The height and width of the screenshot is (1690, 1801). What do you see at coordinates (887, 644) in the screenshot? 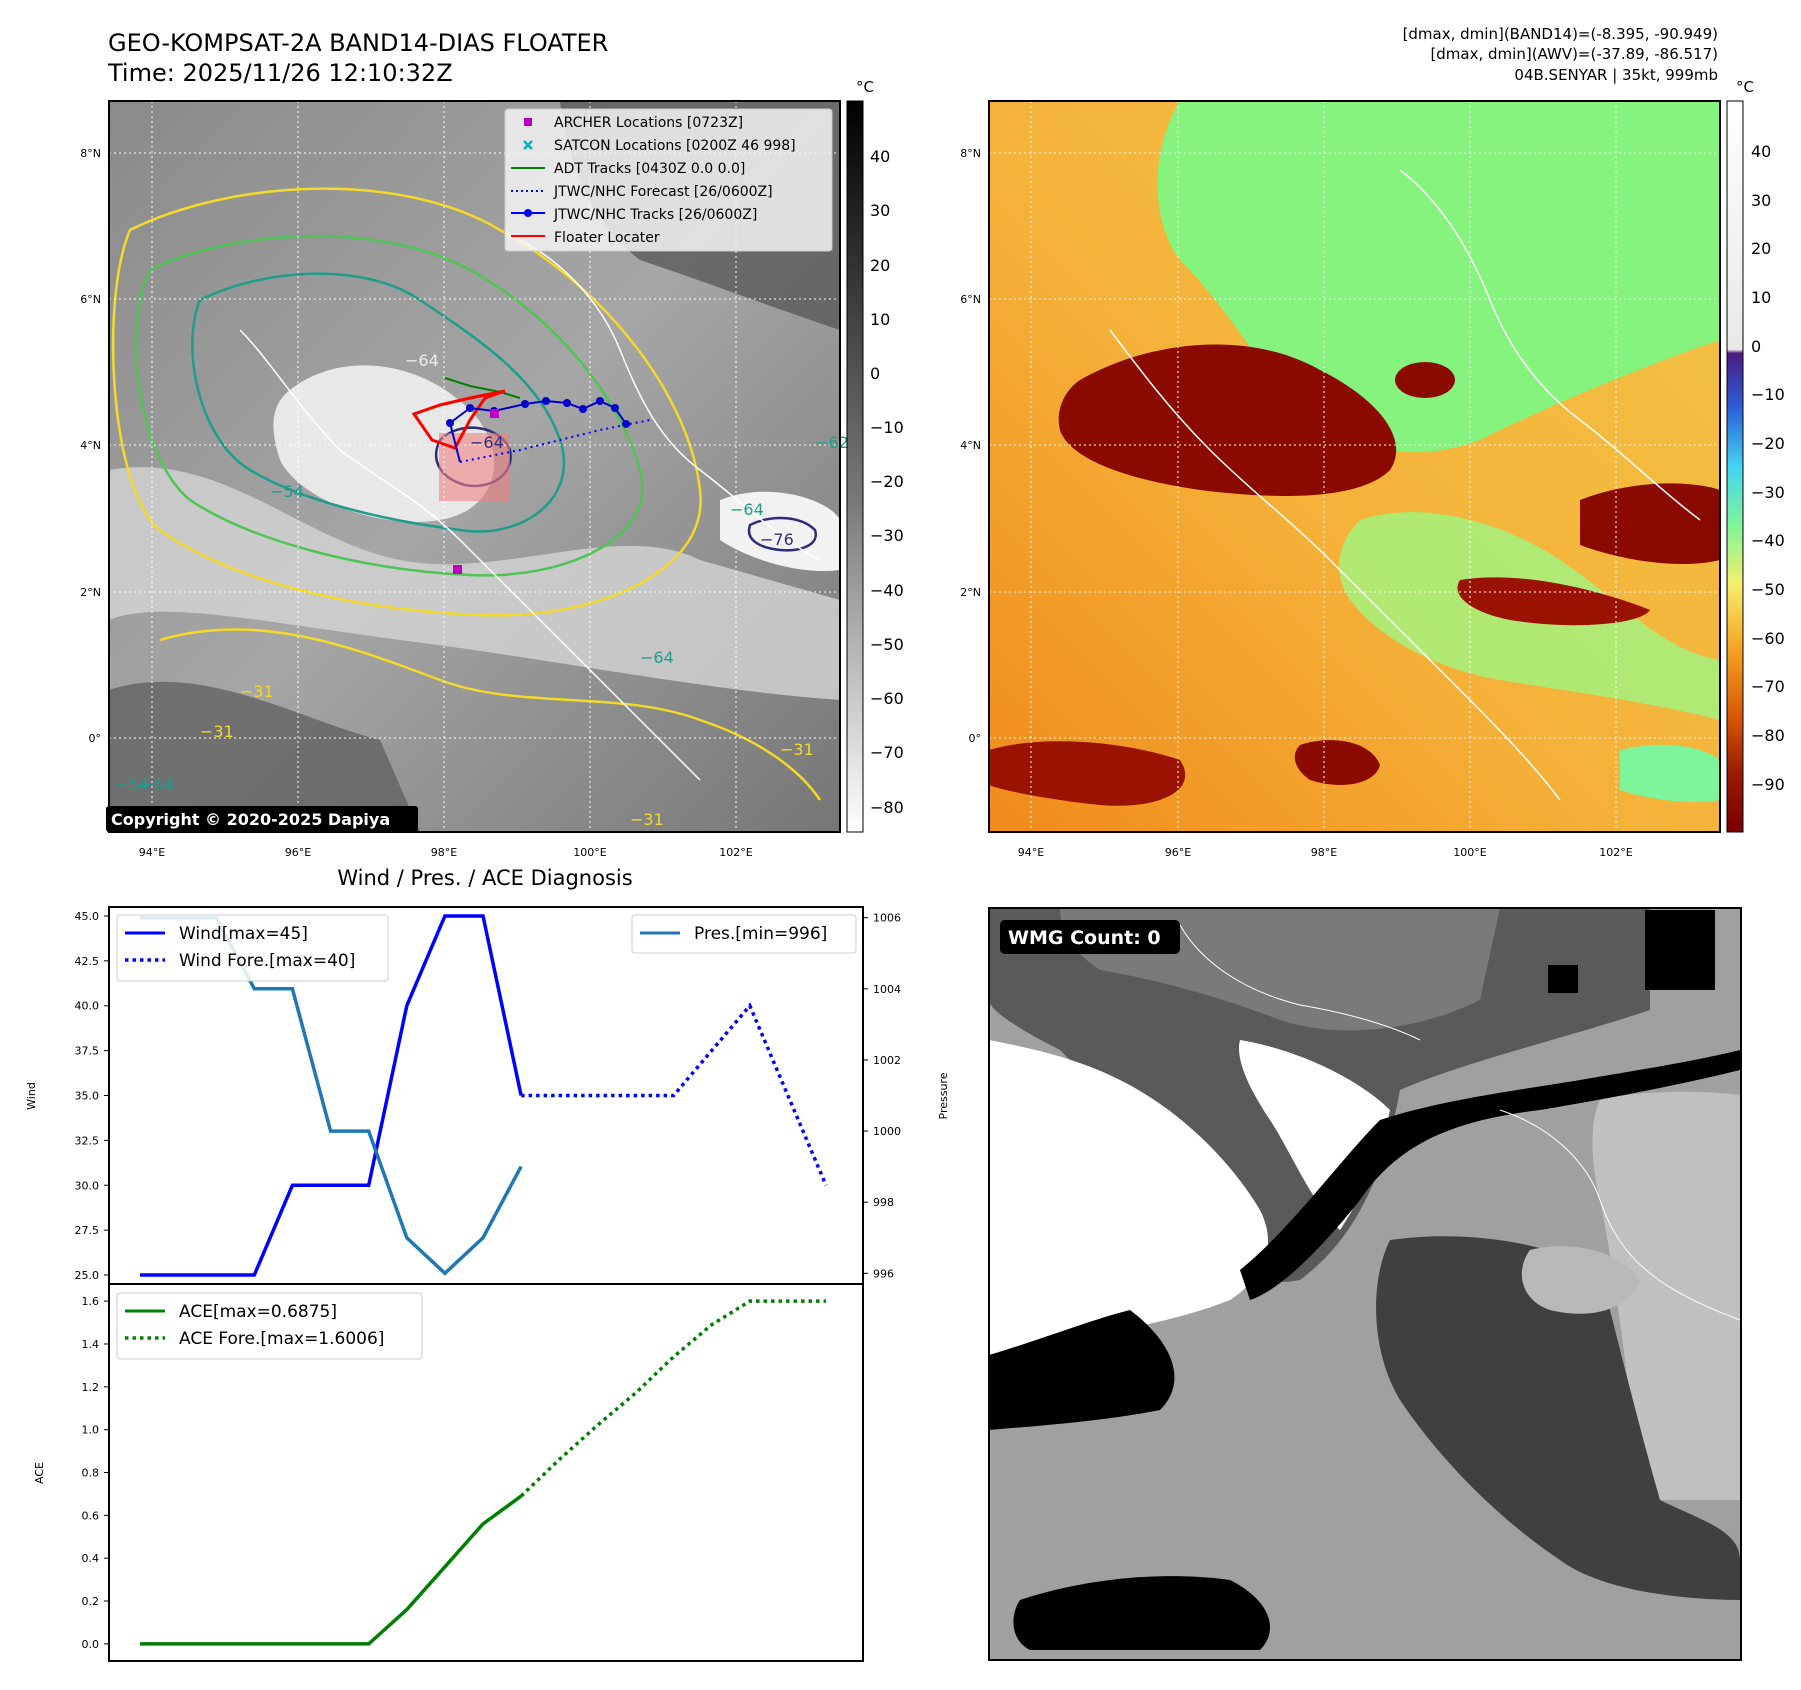
I see `ir-colorbar-tick: −50` at bounding box center [887, 644].